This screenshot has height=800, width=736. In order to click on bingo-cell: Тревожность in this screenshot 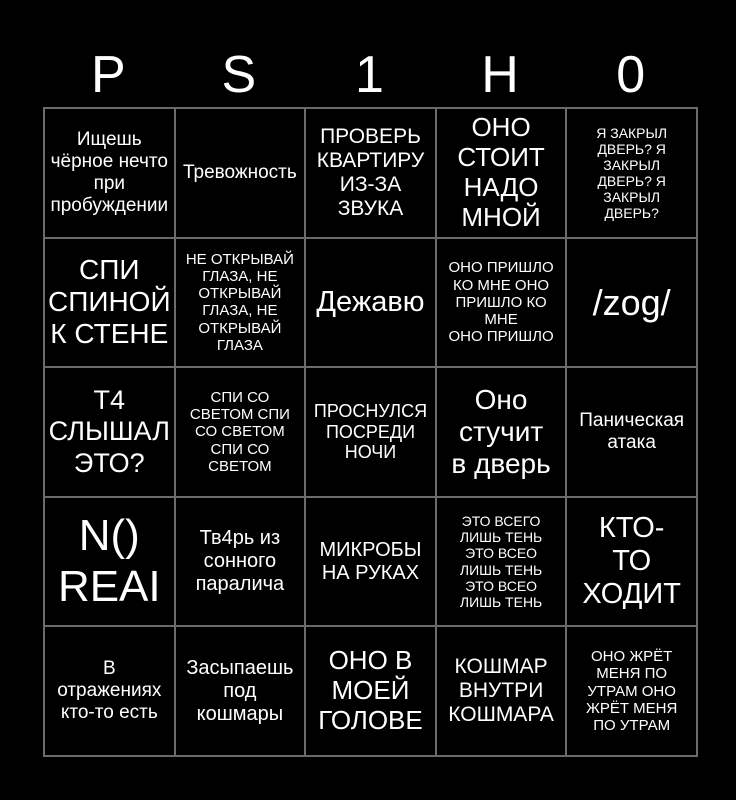, I will do `click(240, 173)`.